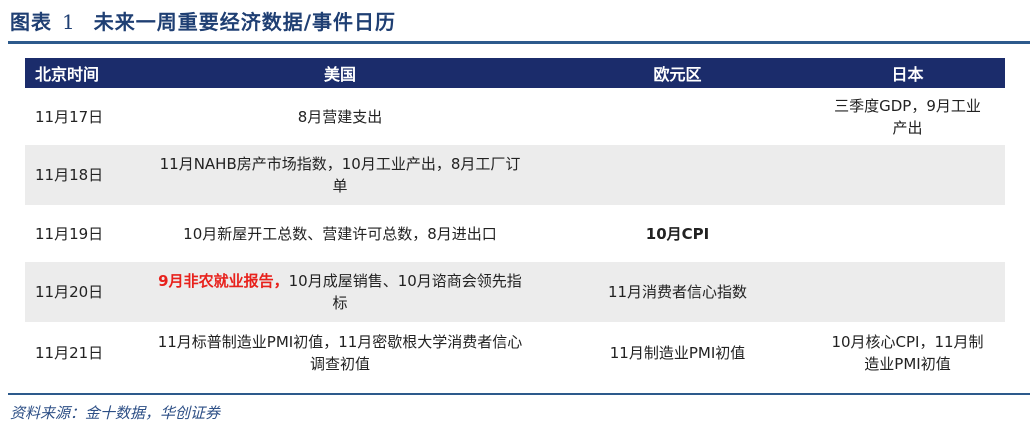 Image resolution: width=1030 pixels, height=435 pixels. I want to click on us-cell: 10月新屋开工总数、营建许可总数，8月进出口, so click(340, 234).